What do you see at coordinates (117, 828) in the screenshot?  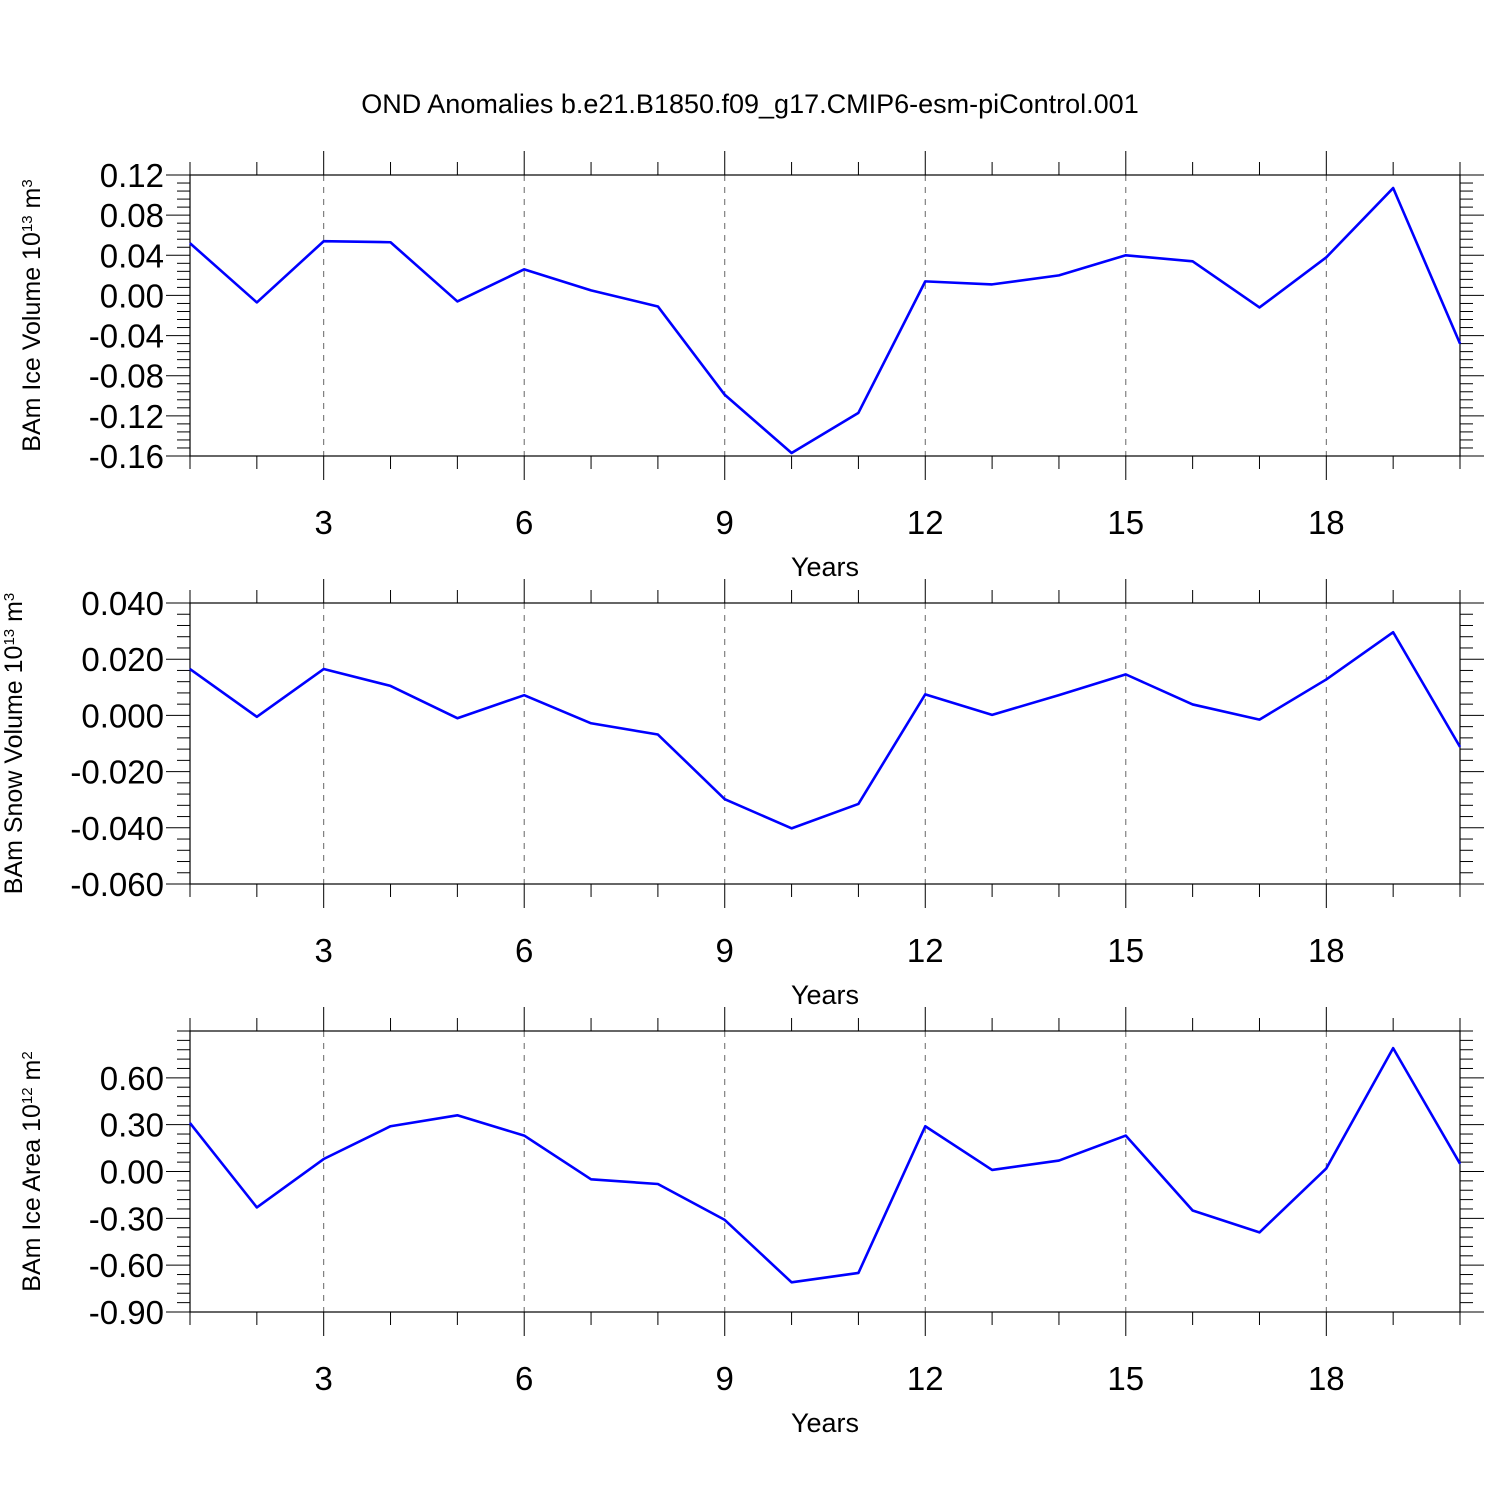 I see `y-tick-label: -0.040` at bounding box center [117, 828].